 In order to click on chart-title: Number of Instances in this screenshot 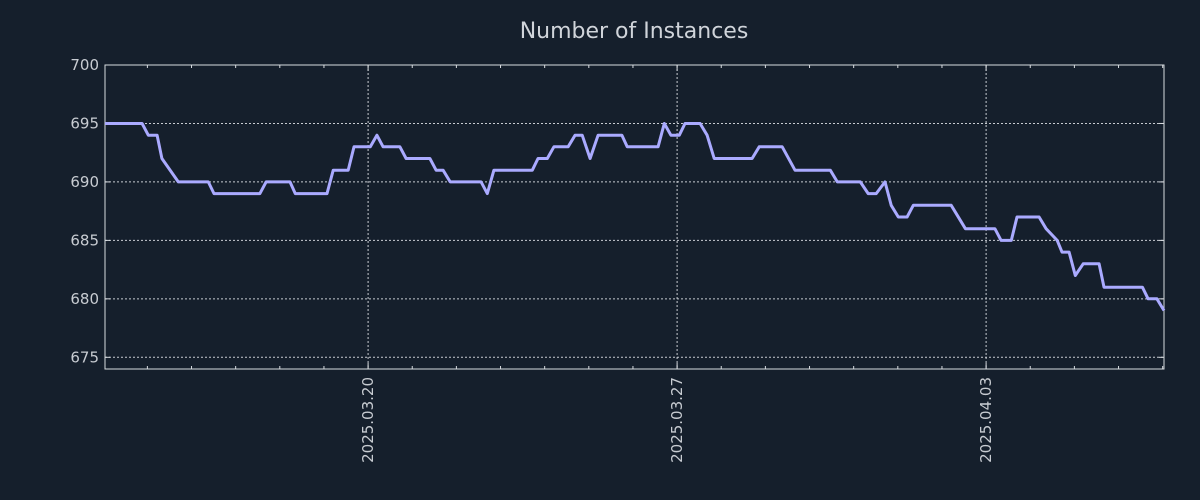, I will do `click(634, 31)`.